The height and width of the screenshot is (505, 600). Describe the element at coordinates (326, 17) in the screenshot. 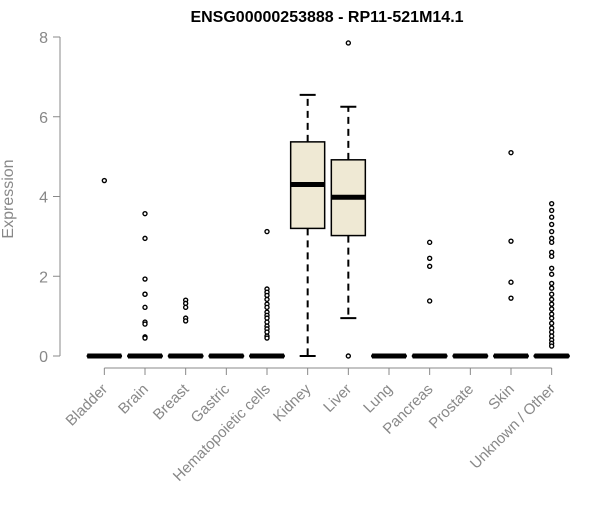

I see `chart-title: ENSG00000253888 - RP11-521M14.1` at that location.